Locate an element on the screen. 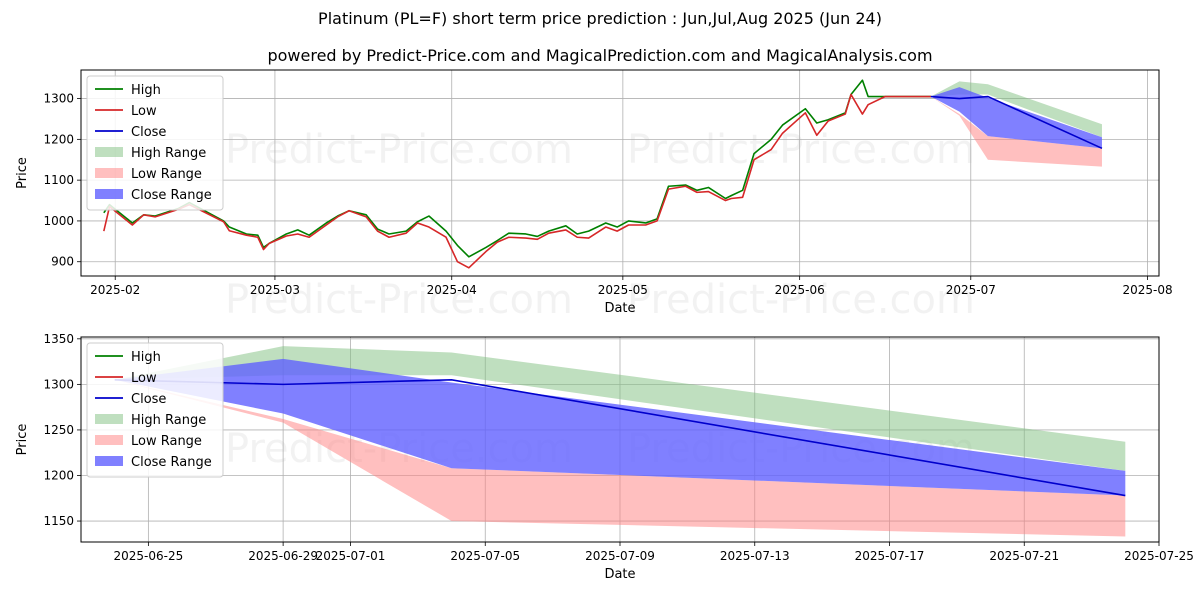 The width and height of the screenshot is (1200, 600). x-tick-label: 2025-04 is located at coordinates (452, 290).